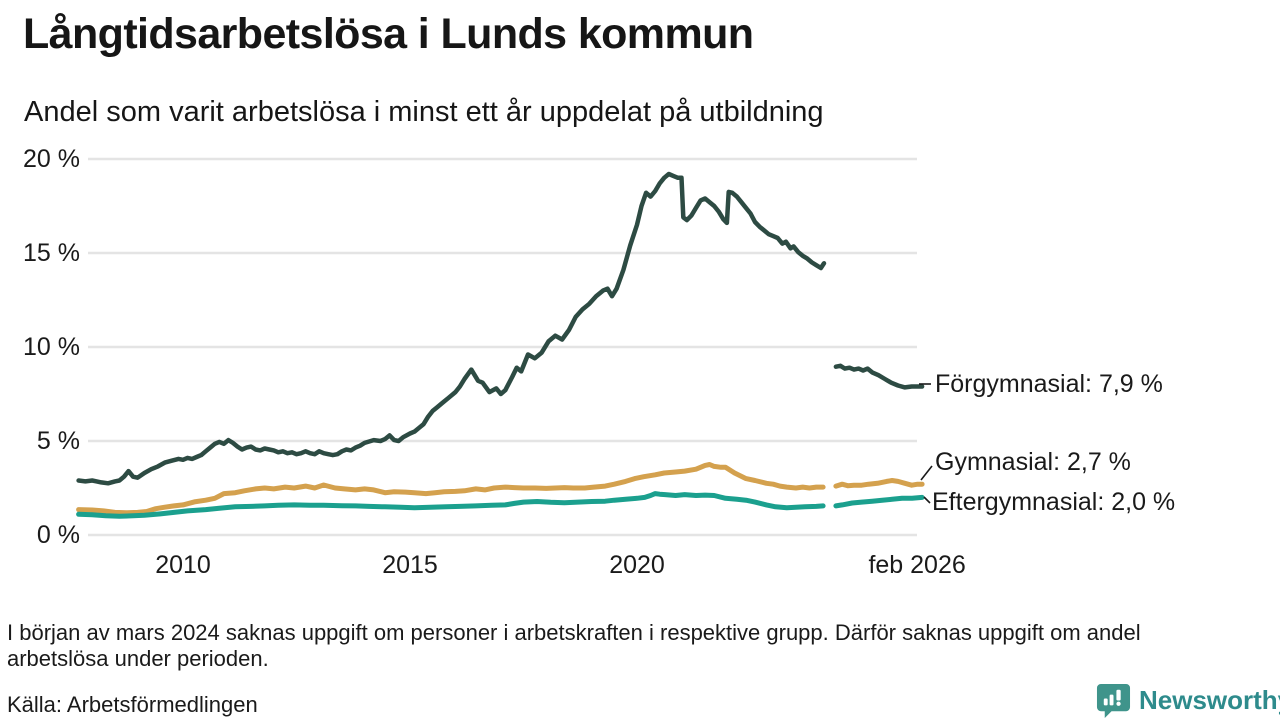  Describe the element at coordinates (183, 565) in the screenshot. I see `x-tick-label-2010: 2010` at that location.